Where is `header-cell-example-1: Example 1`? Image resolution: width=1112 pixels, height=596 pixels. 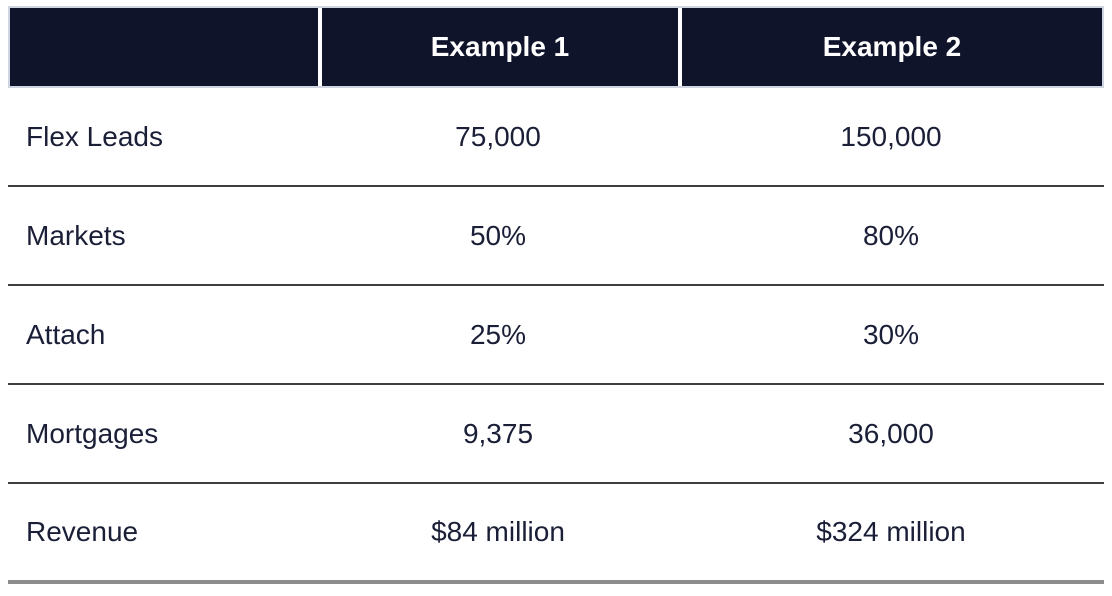 header-cell-example-1: Example 1 is located at coordinates (498, 47).